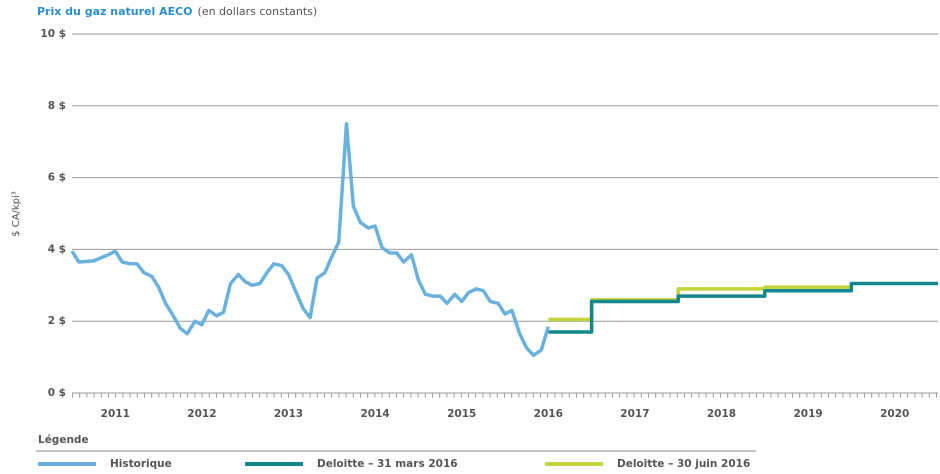 Image resolution: width=940 pixels, height=474 pixels. Describe the element at coordinates (461, 414) in the screenshot. I see `x-tick-label: 2015` at that location.